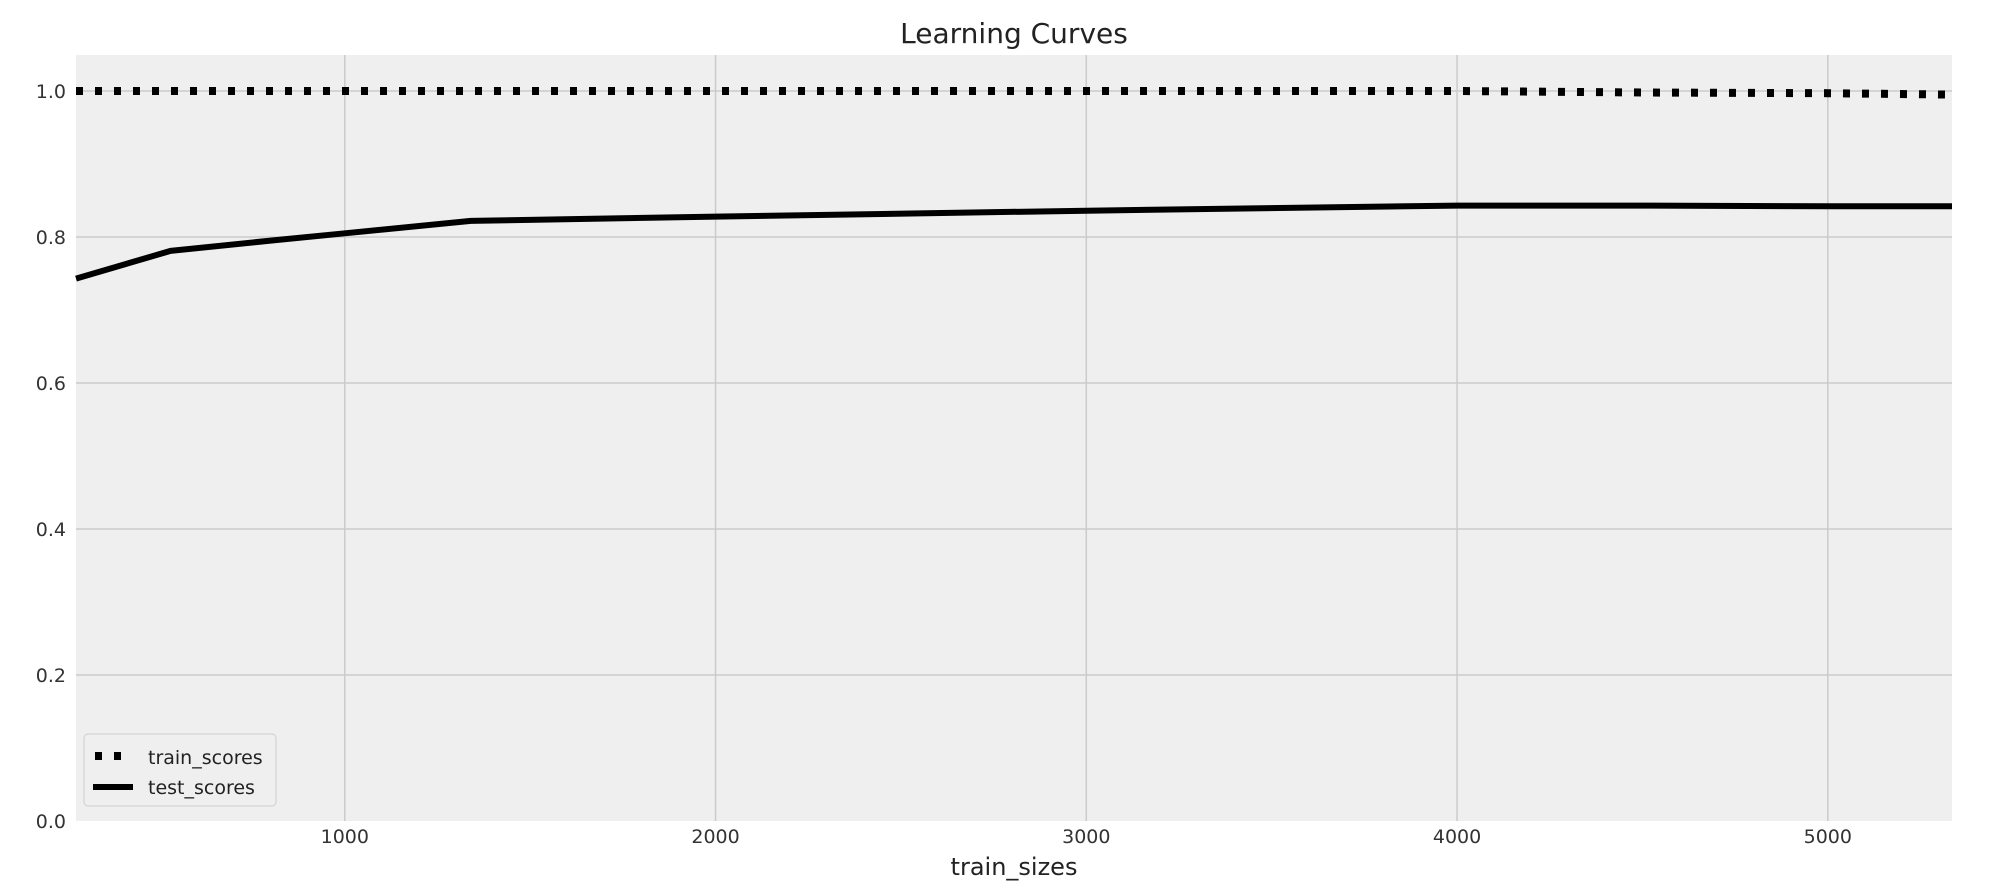 Image resolution: width=1992 pixels, height=888 pixels. I want to click on y-tick-label: 0.6, so click(51, 384).